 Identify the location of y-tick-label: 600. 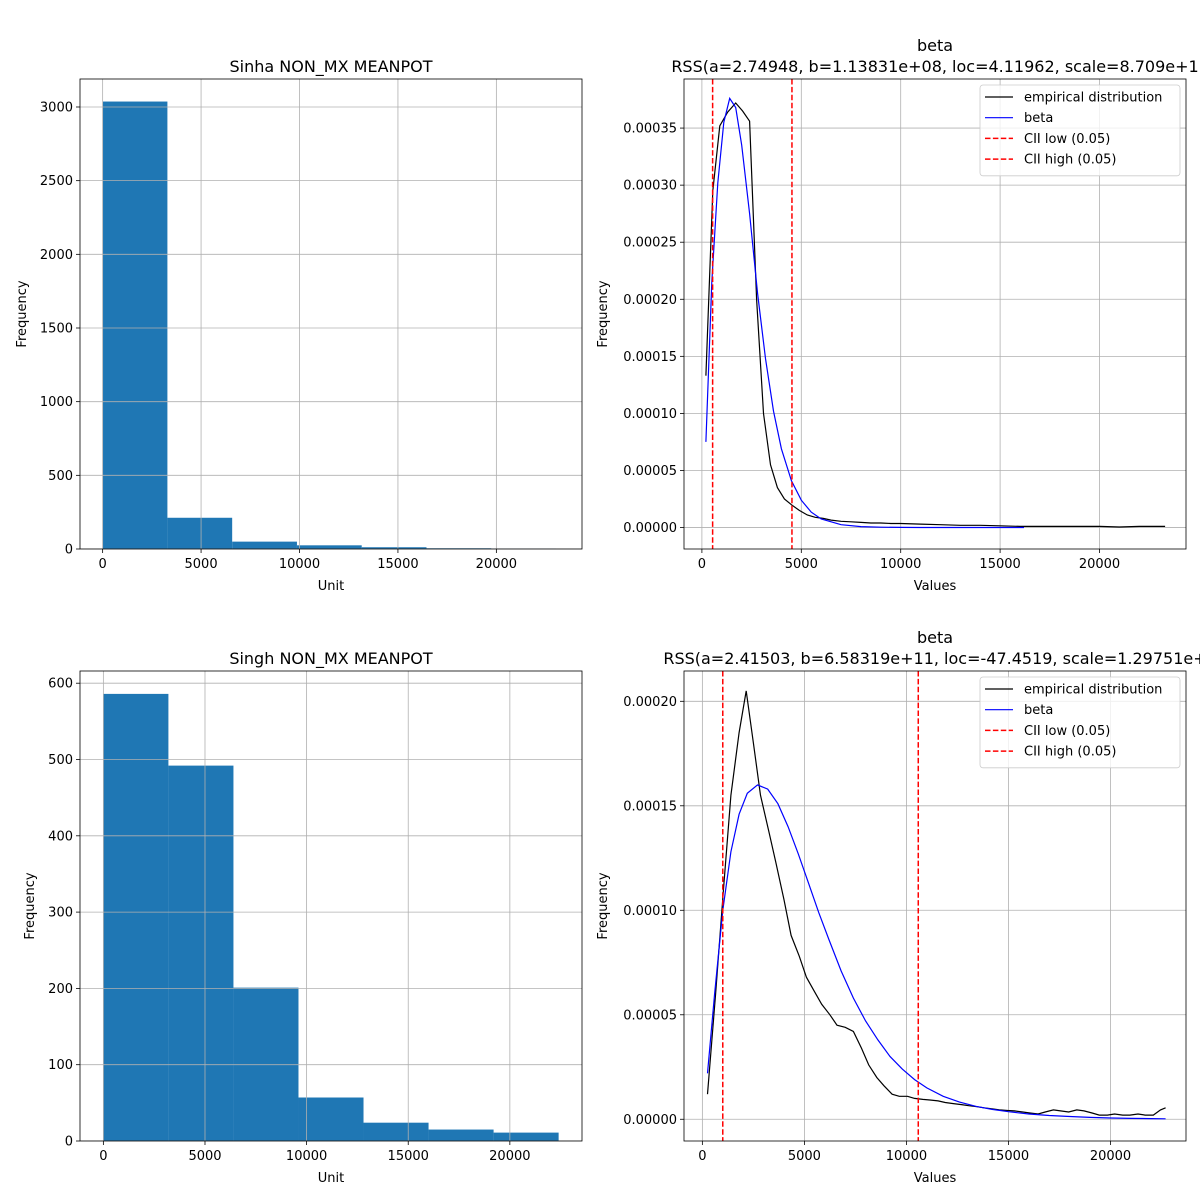
(60, 684).